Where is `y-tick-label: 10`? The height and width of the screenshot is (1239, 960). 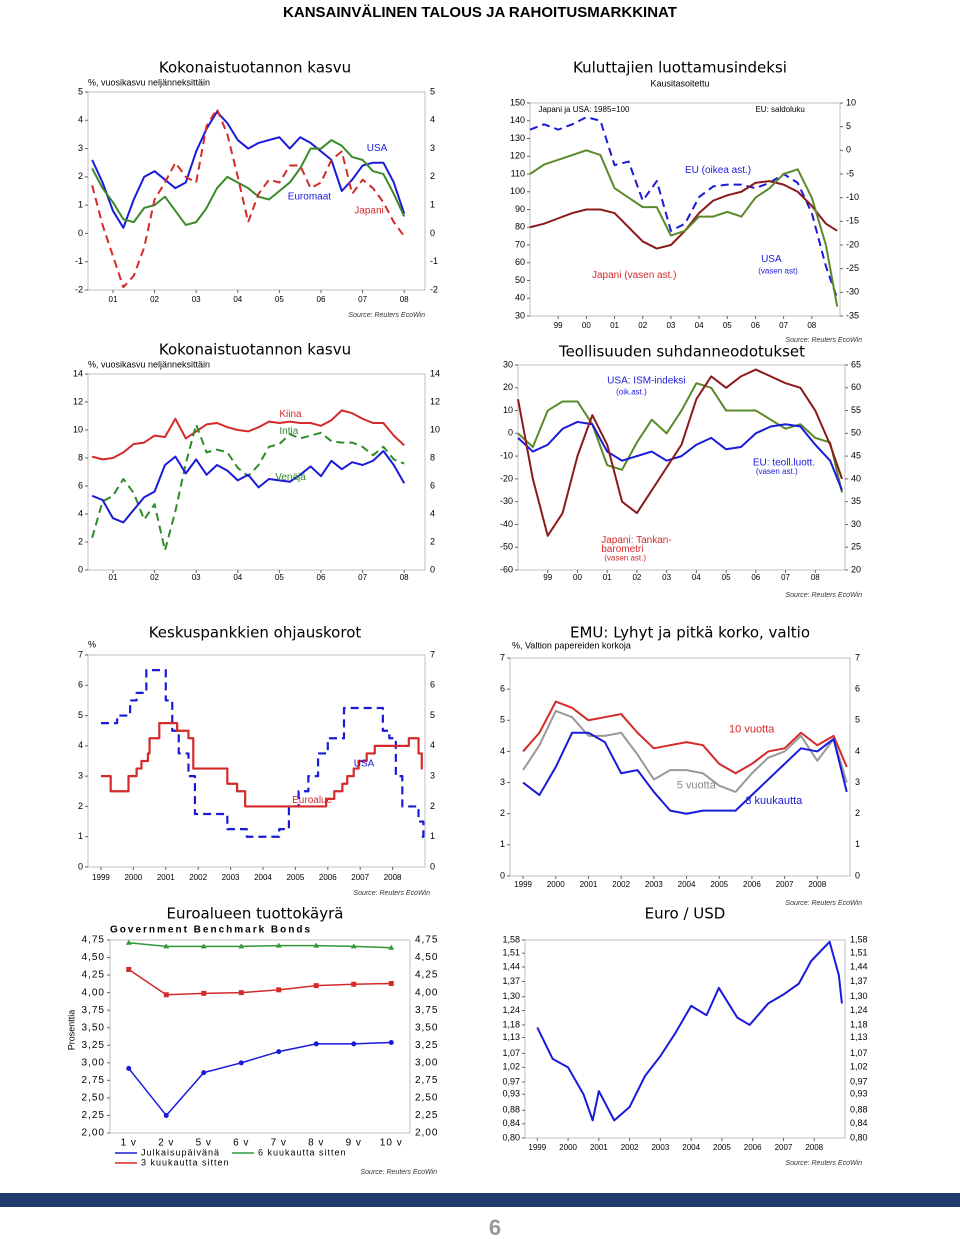
y-tick-label: 10 is located at coordinates (508, 410).